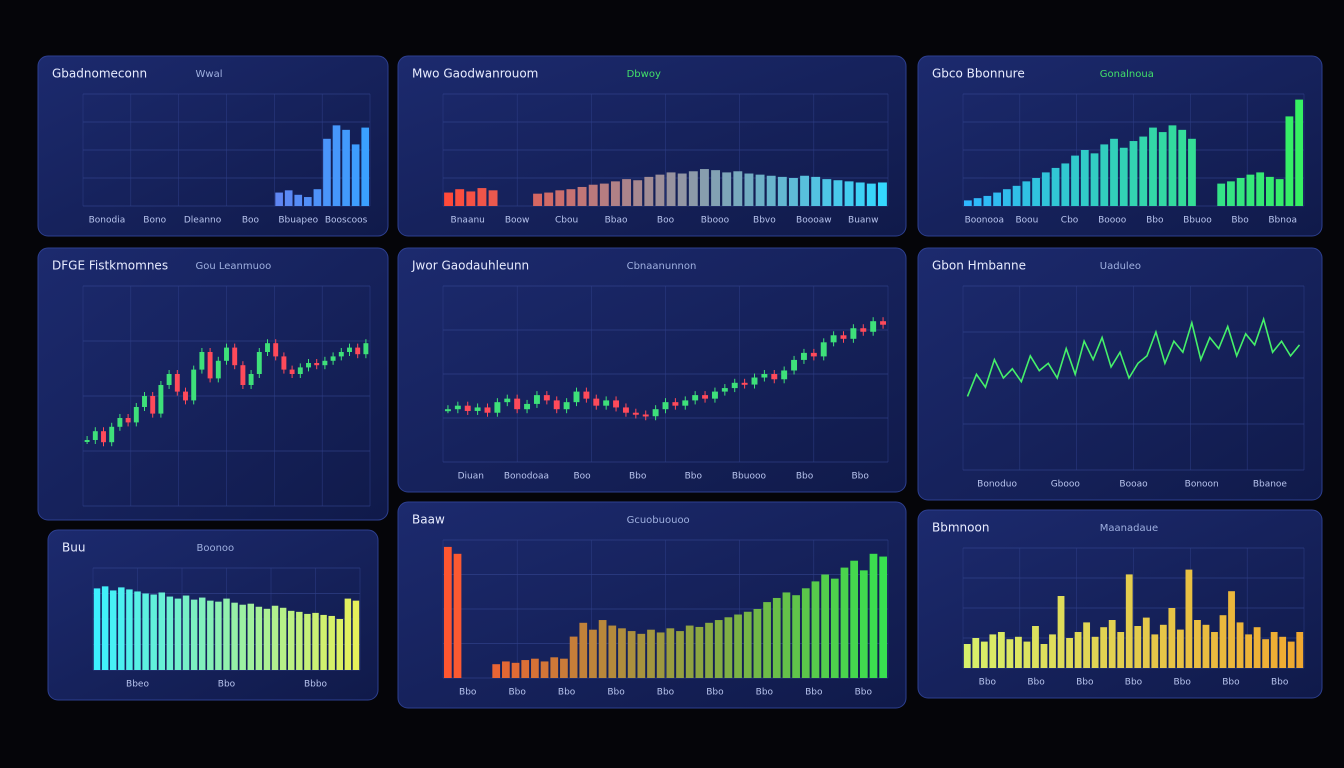  I want to click on x-label: Bbbo, so click(316, 685).